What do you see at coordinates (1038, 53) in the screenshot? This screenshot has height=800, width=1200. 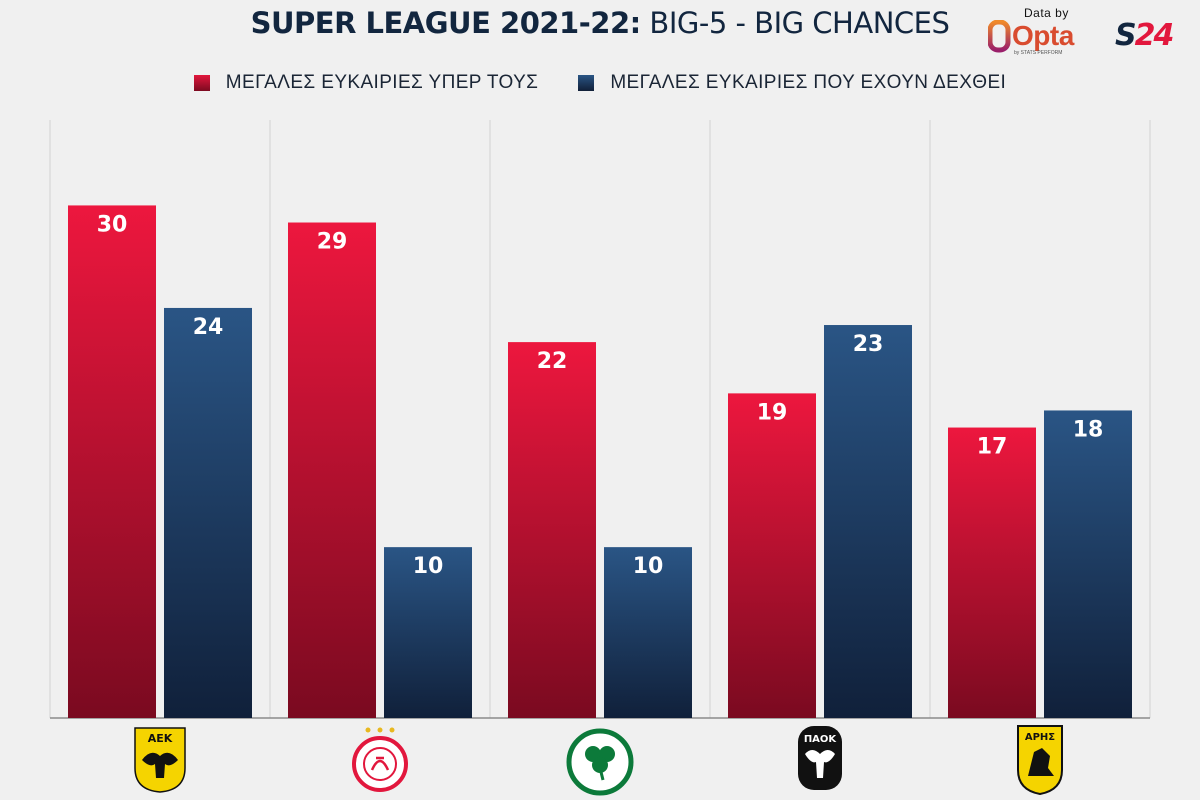 I see `opta-subtitle: by STATS PERFORM` at bounding box center [1038, 53].